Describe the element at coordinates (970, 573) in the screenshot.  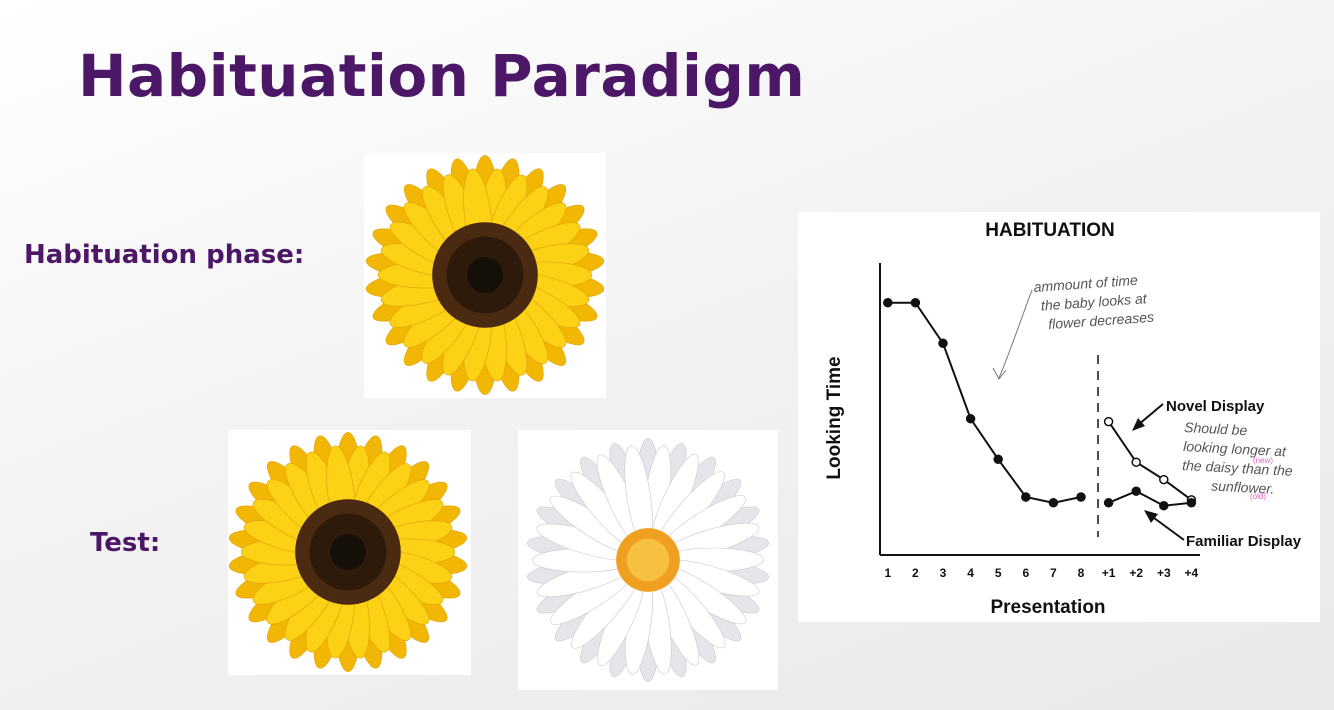
I see `x-tick-label: 4` at that location.